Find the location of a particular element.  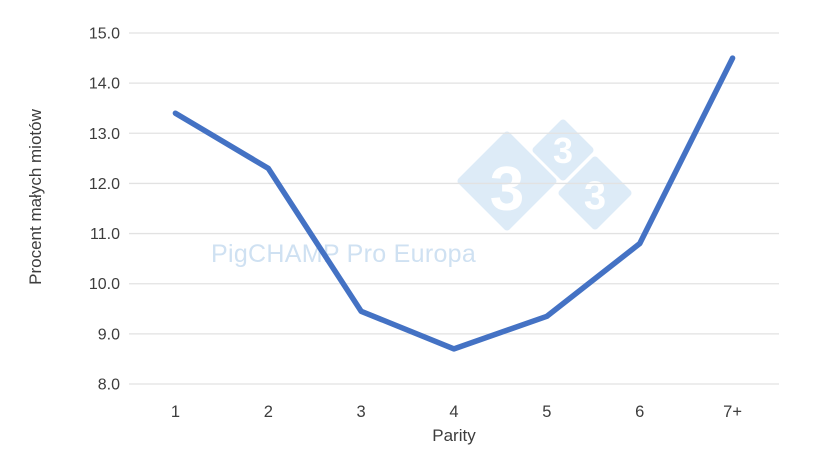

x-axis-title: Parity is located at coordinates (454, 435).